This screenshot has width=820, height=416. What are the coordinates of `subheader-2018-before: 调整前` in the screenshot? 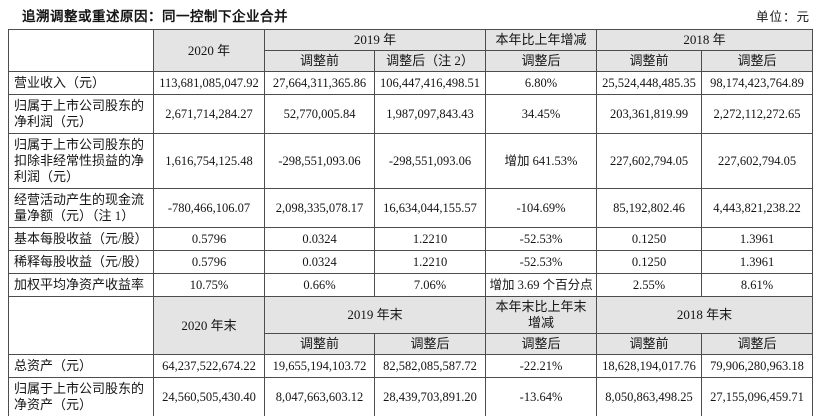 It's located at (649, 61).